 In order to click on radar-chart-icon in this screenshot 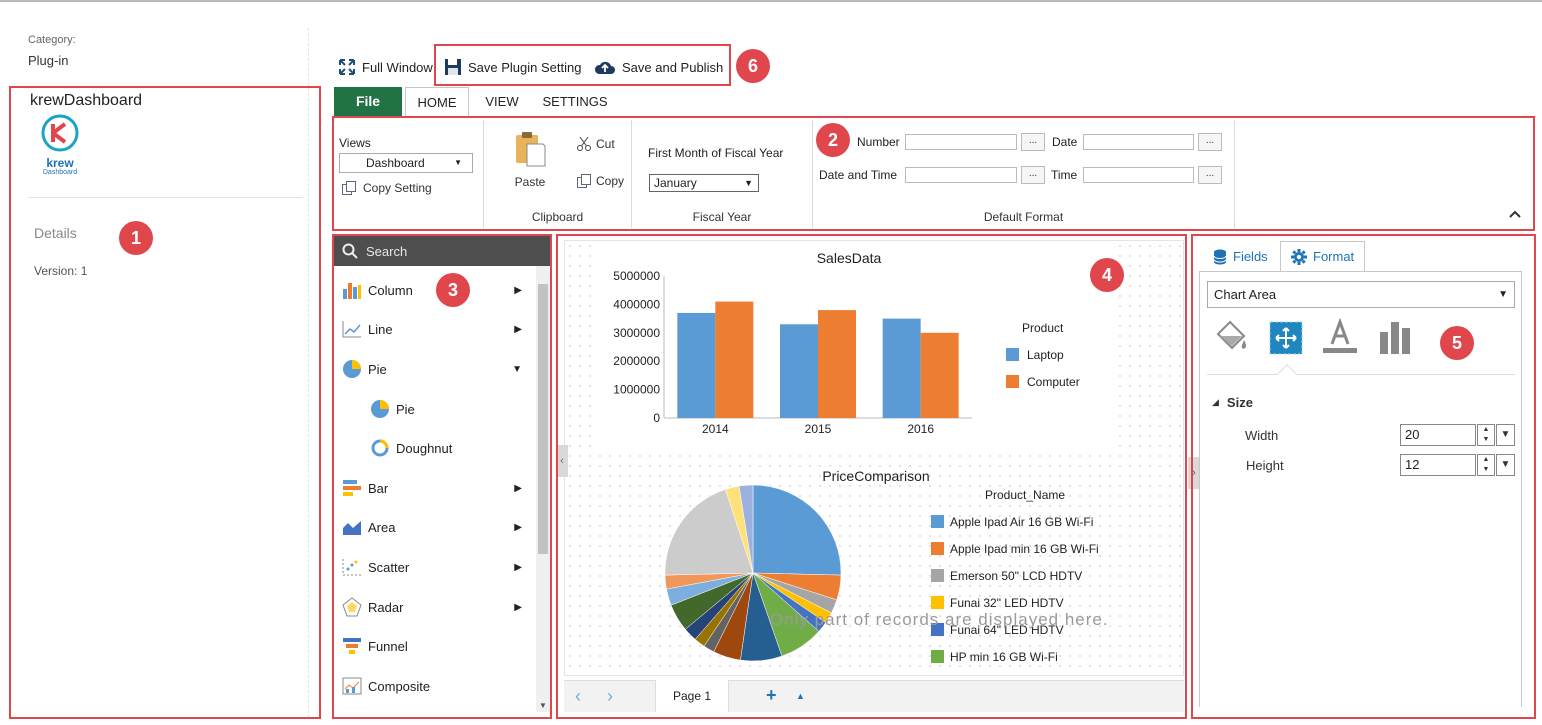, I will do `click(352, 607)`.